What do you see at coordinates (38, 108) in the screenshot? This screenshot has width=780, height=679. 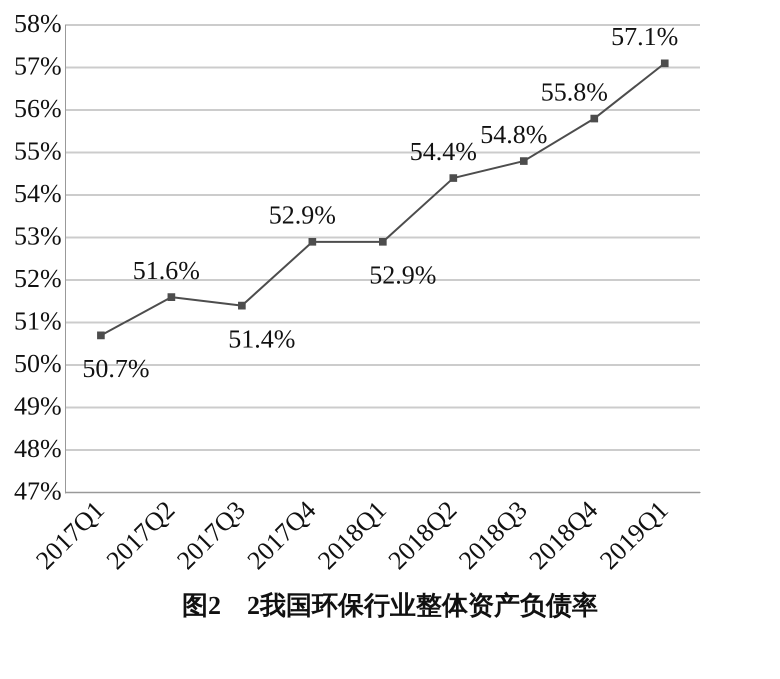 I see `y-tick-label: 56%` at bounding box center [38, 108].